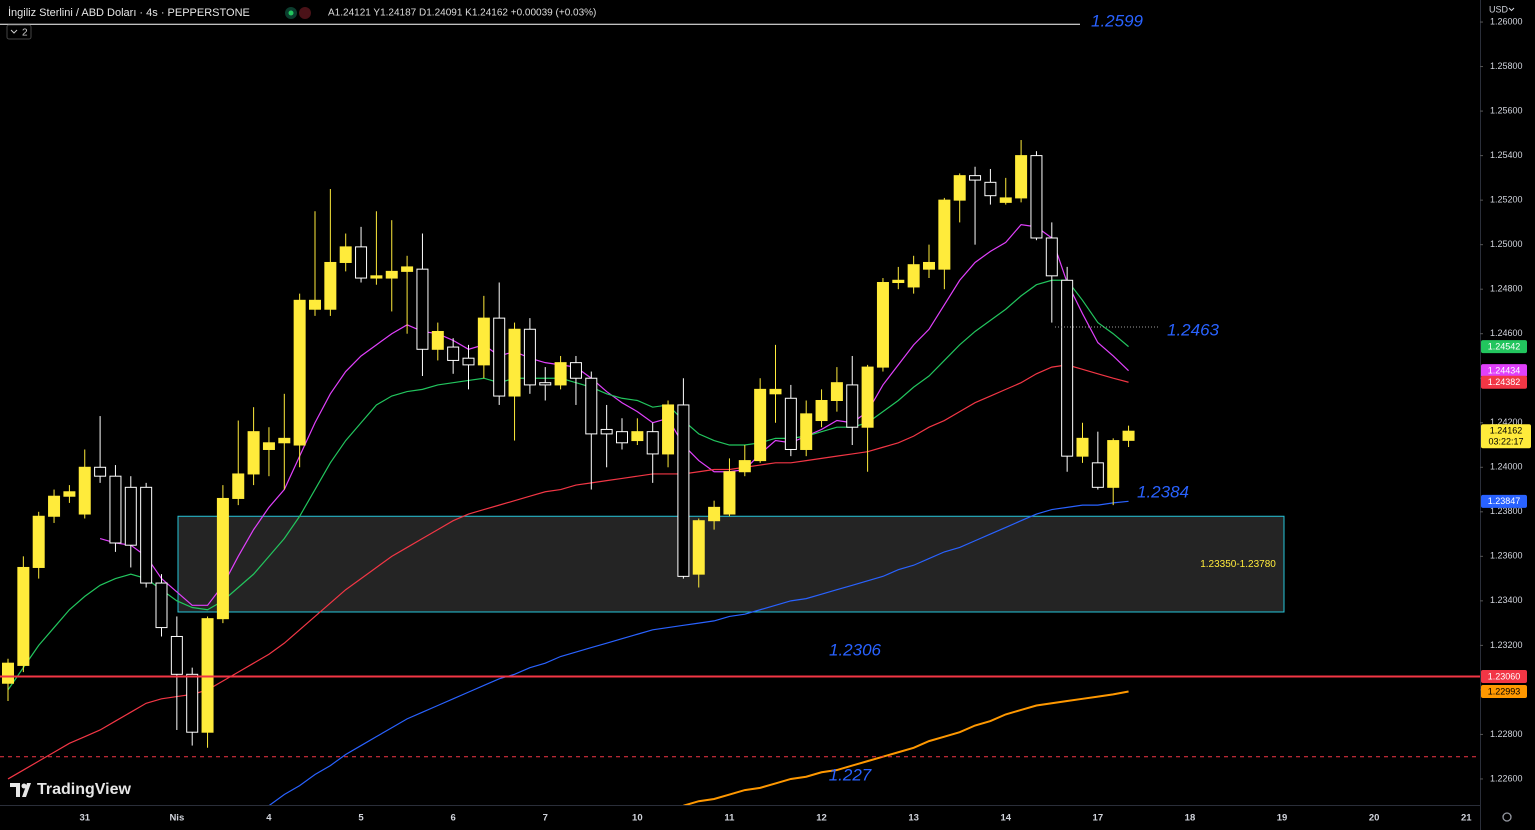 Image resolution: width=1535 pixels, height=830 pixels. I want to click on x-tick-label: 21, so click(1466, 818).